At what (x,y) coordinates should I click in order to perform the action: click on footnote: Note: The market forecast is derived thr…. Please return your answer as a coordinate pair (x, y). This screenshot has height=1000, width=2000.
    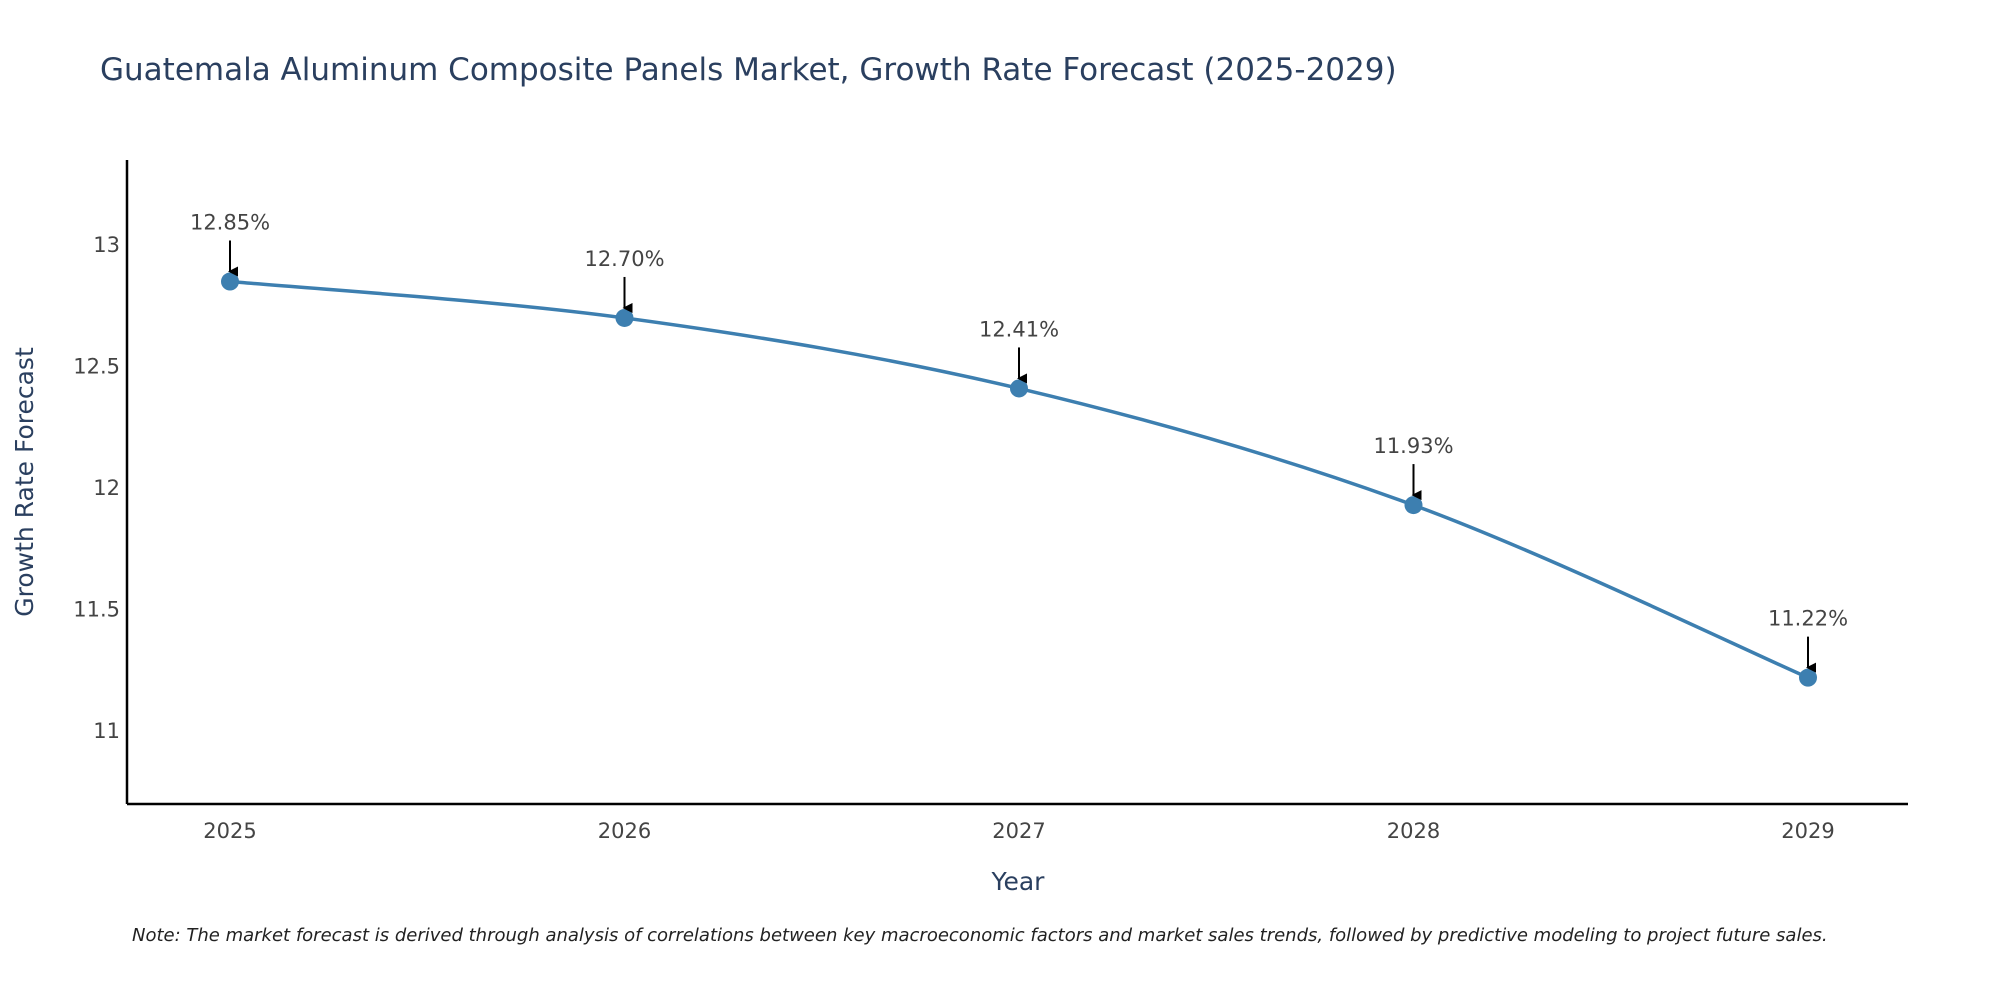
    Looking at the image, I should click on (980, 935).